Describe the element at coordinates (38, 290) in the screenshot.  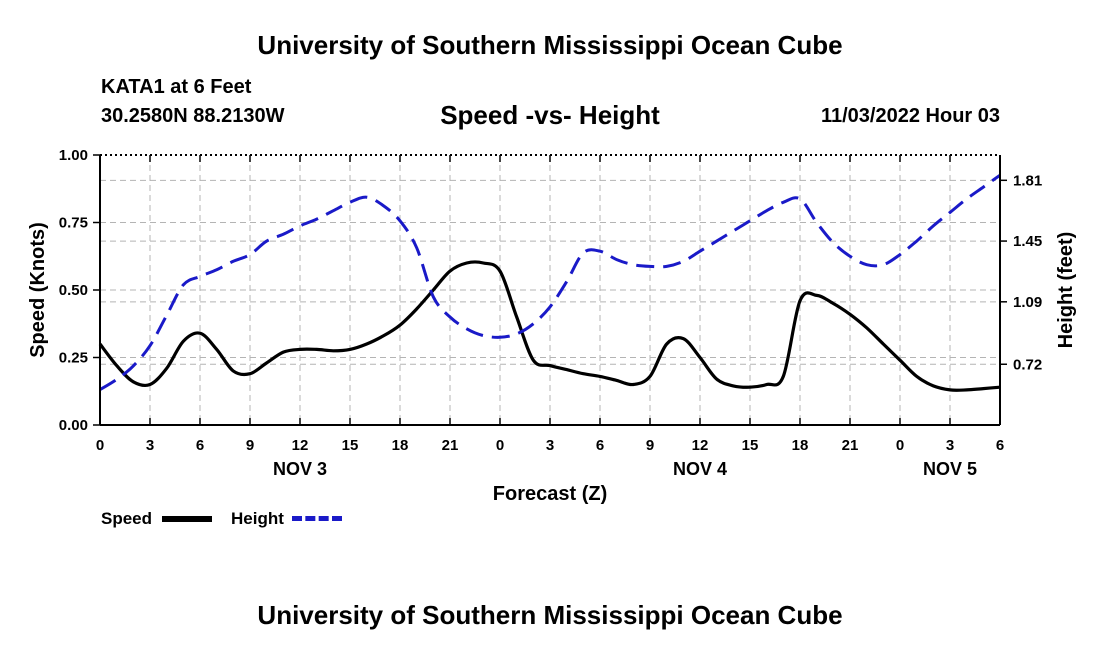
I see `left-axis-label: Speed (Knots)` at that location.